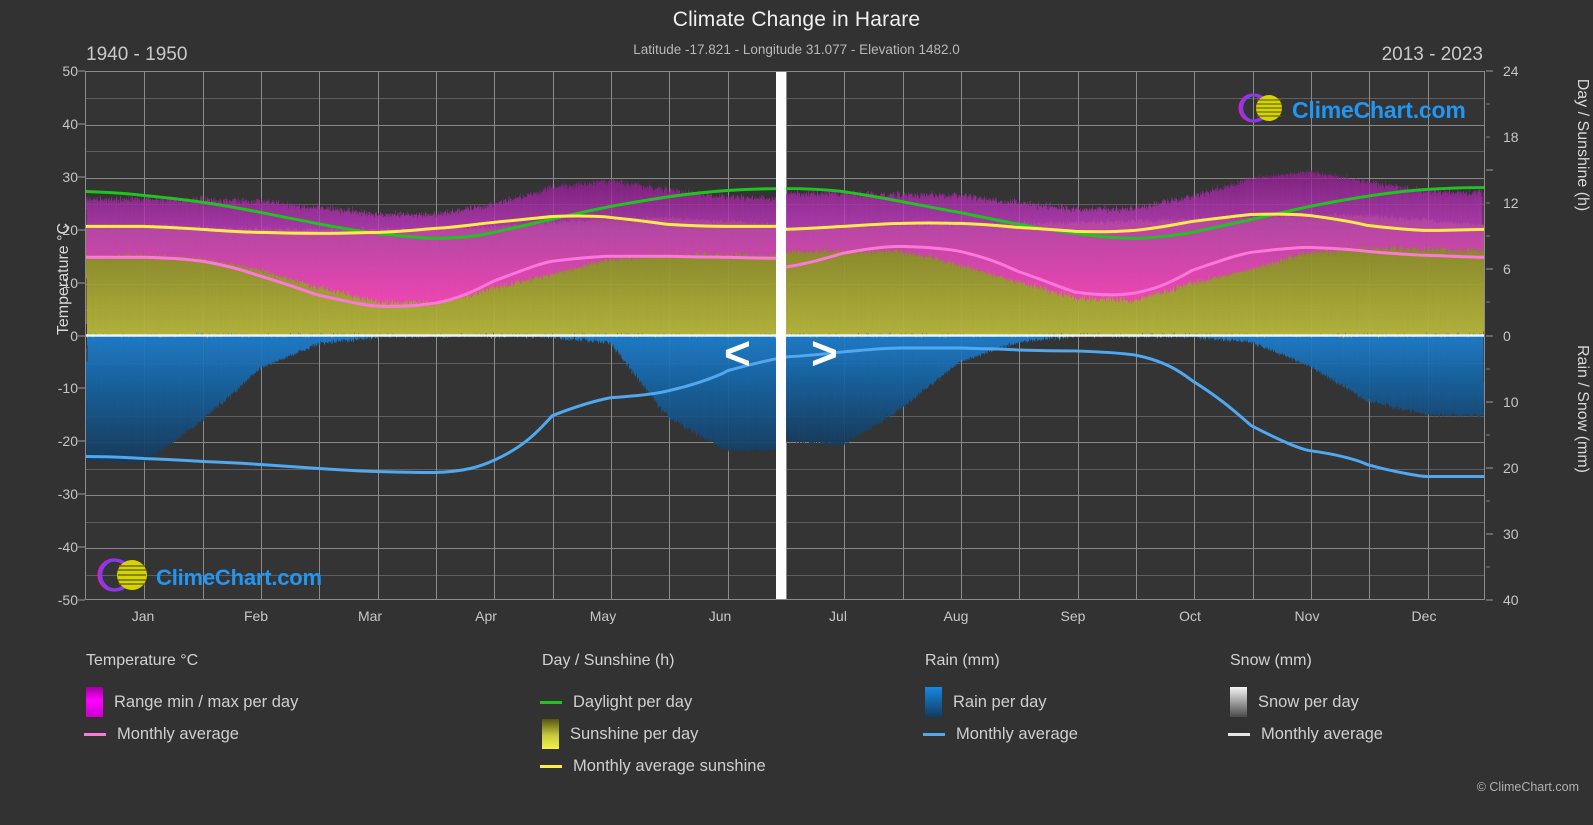 The image size is (1593, 825). Describe the element at coordinates (669, 765) in the screenshot. I see `legend-label: Monthly average sunshine` at that location.